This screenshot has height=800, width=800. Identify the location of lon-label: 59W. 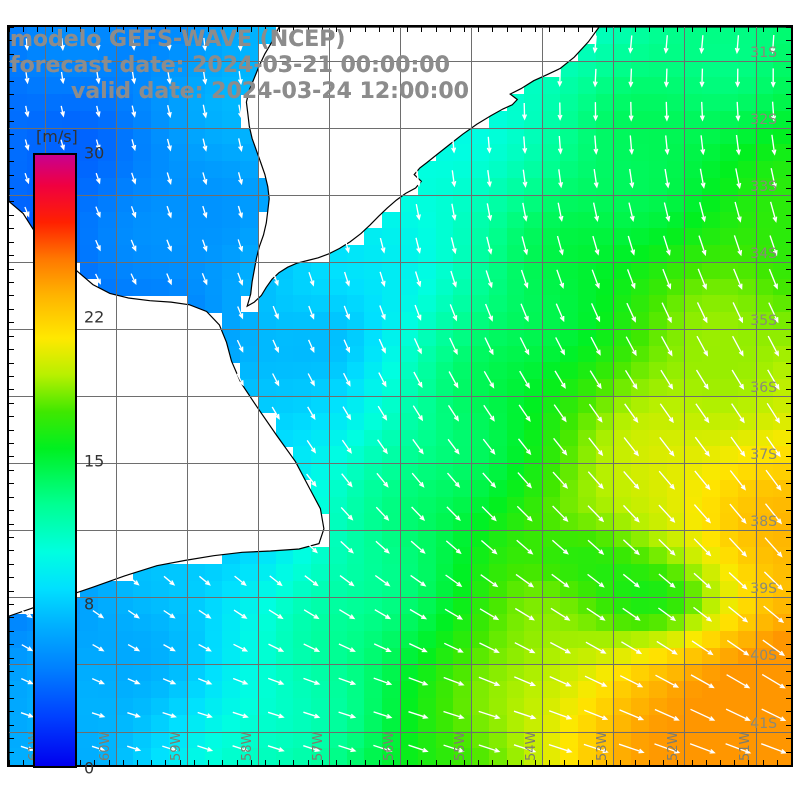
(176, 746).